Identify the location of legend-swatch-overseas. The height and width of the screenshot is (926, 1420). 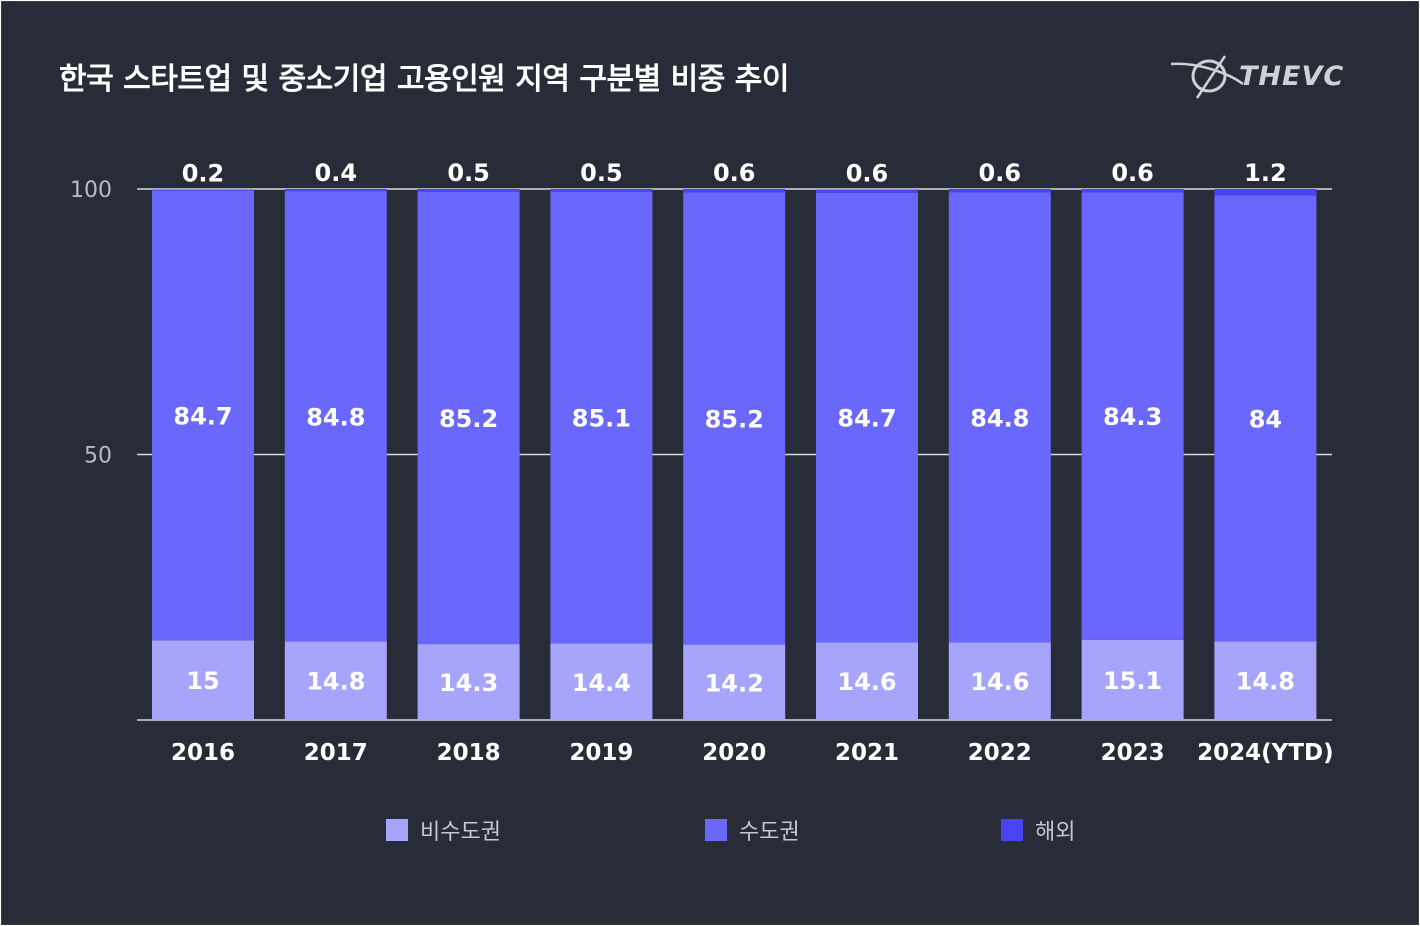
(1012, 830).